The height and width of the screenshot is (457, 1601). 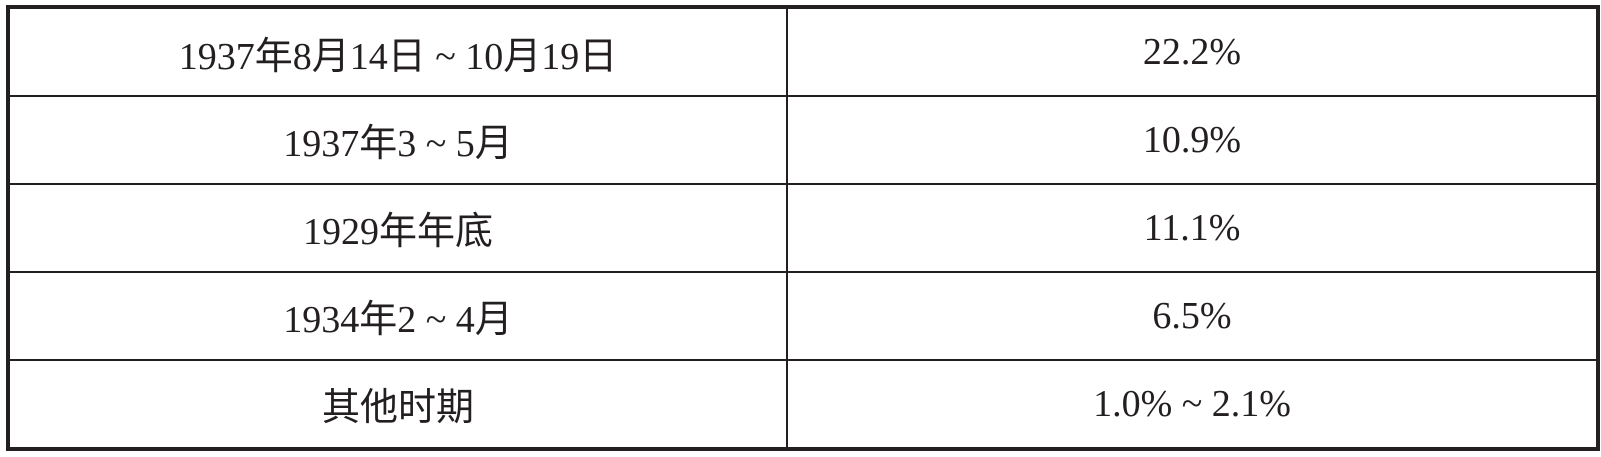 What do you see at coordinates (397, 227) in the screenshot?
I see `period-cell: 1929年年底` at bounding box center [397, 227].